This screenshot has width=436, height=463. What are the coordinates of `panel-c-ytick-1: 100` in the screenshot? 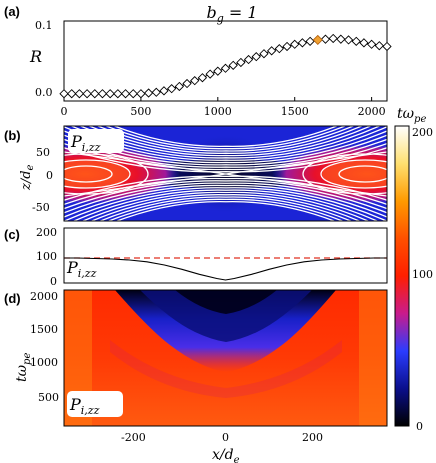 It's located at (46, 256).